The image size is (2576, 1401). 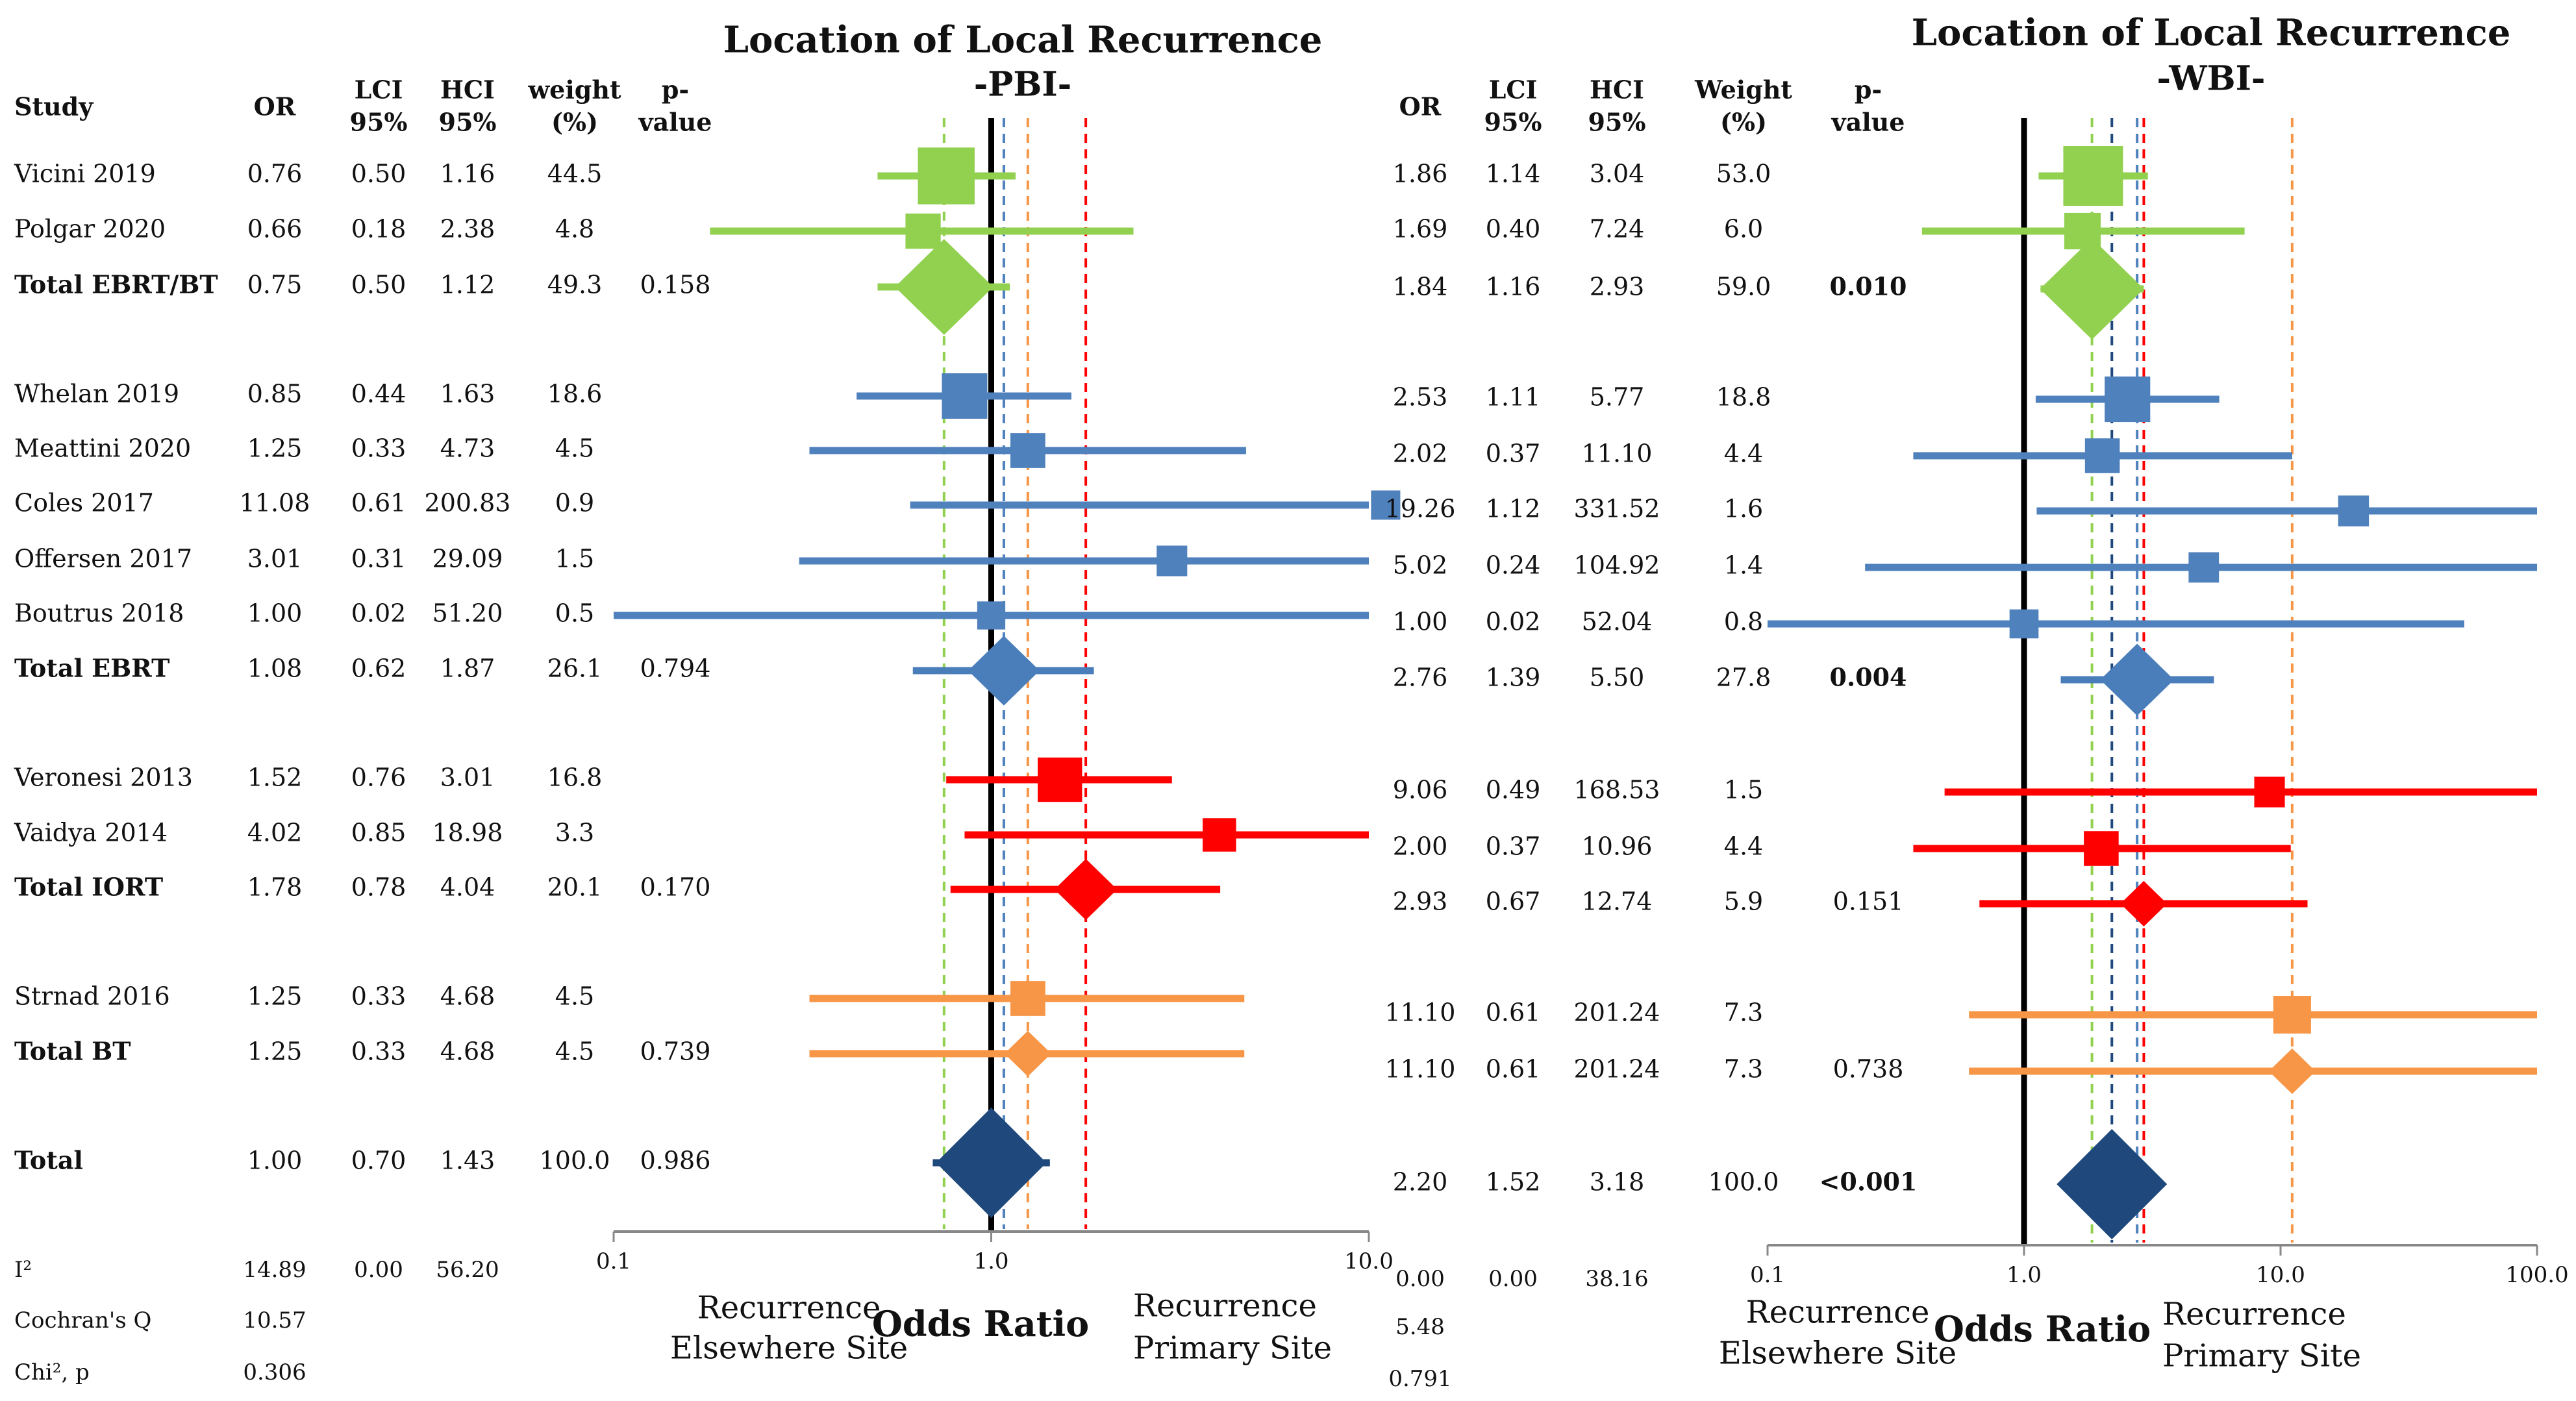 What do you see at coordinates (467, 833) in the screenshot?
I see `hci-value: 18.98` at bounding box center [467, 833].